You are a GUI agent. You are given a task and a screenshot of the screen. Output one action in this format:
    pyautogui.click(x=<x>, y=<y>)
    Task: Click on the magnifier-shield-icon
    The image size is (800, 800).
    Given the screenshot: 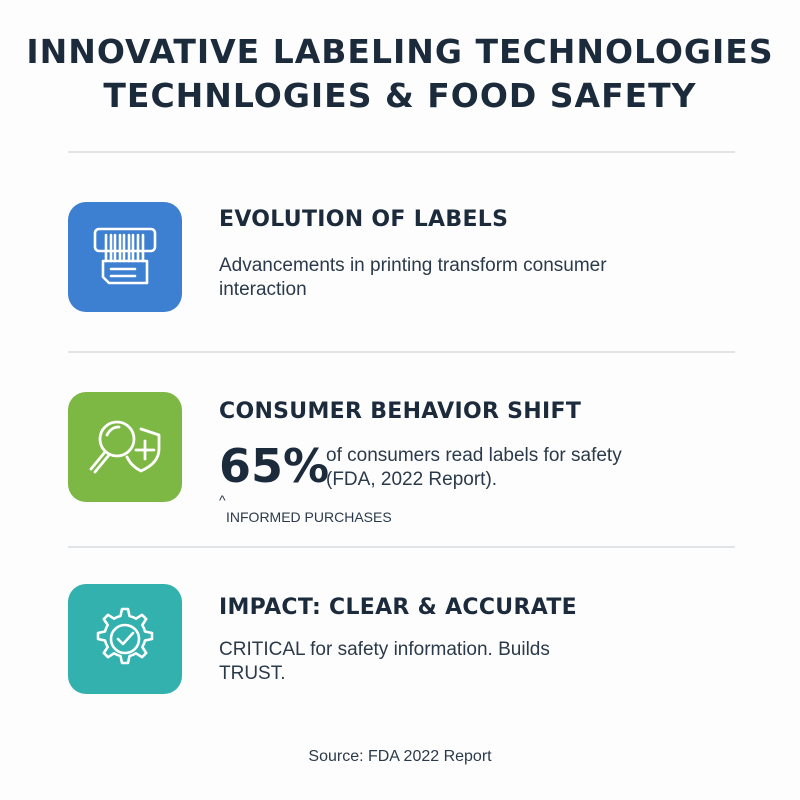 What is the action you would take?
    pyautogui.click(x=125, y=447)
    